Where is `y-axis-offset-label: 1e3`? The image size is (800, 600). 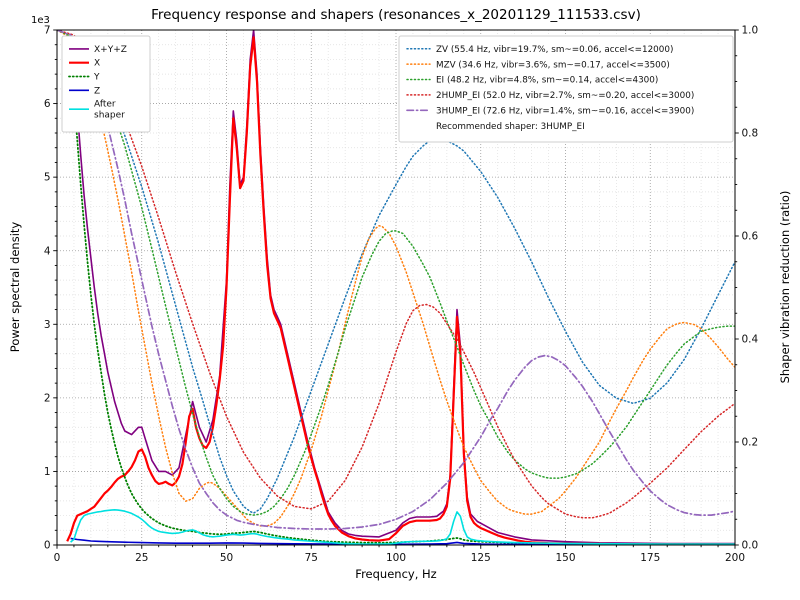
y-axis-offset-label: 1e3 is located at coordinates (40, 20).